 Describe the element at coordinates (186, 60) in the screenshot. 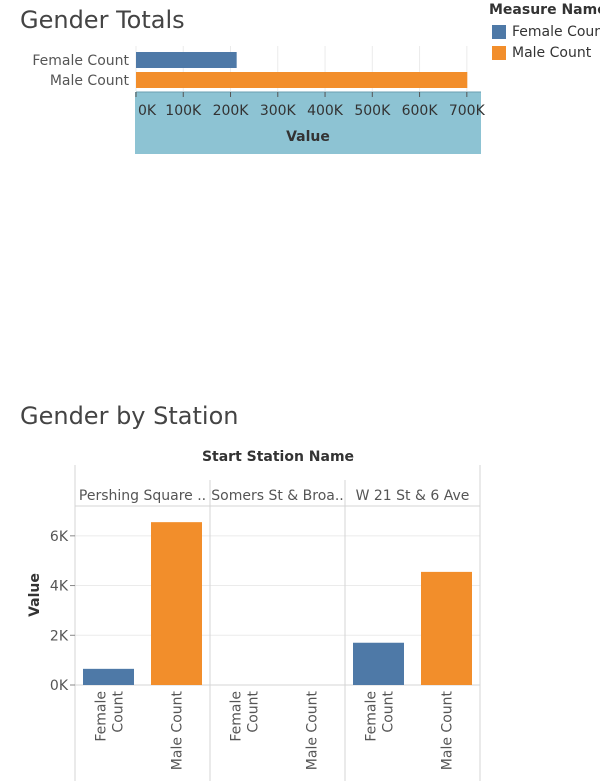

I see `bar-female-total` at that location.